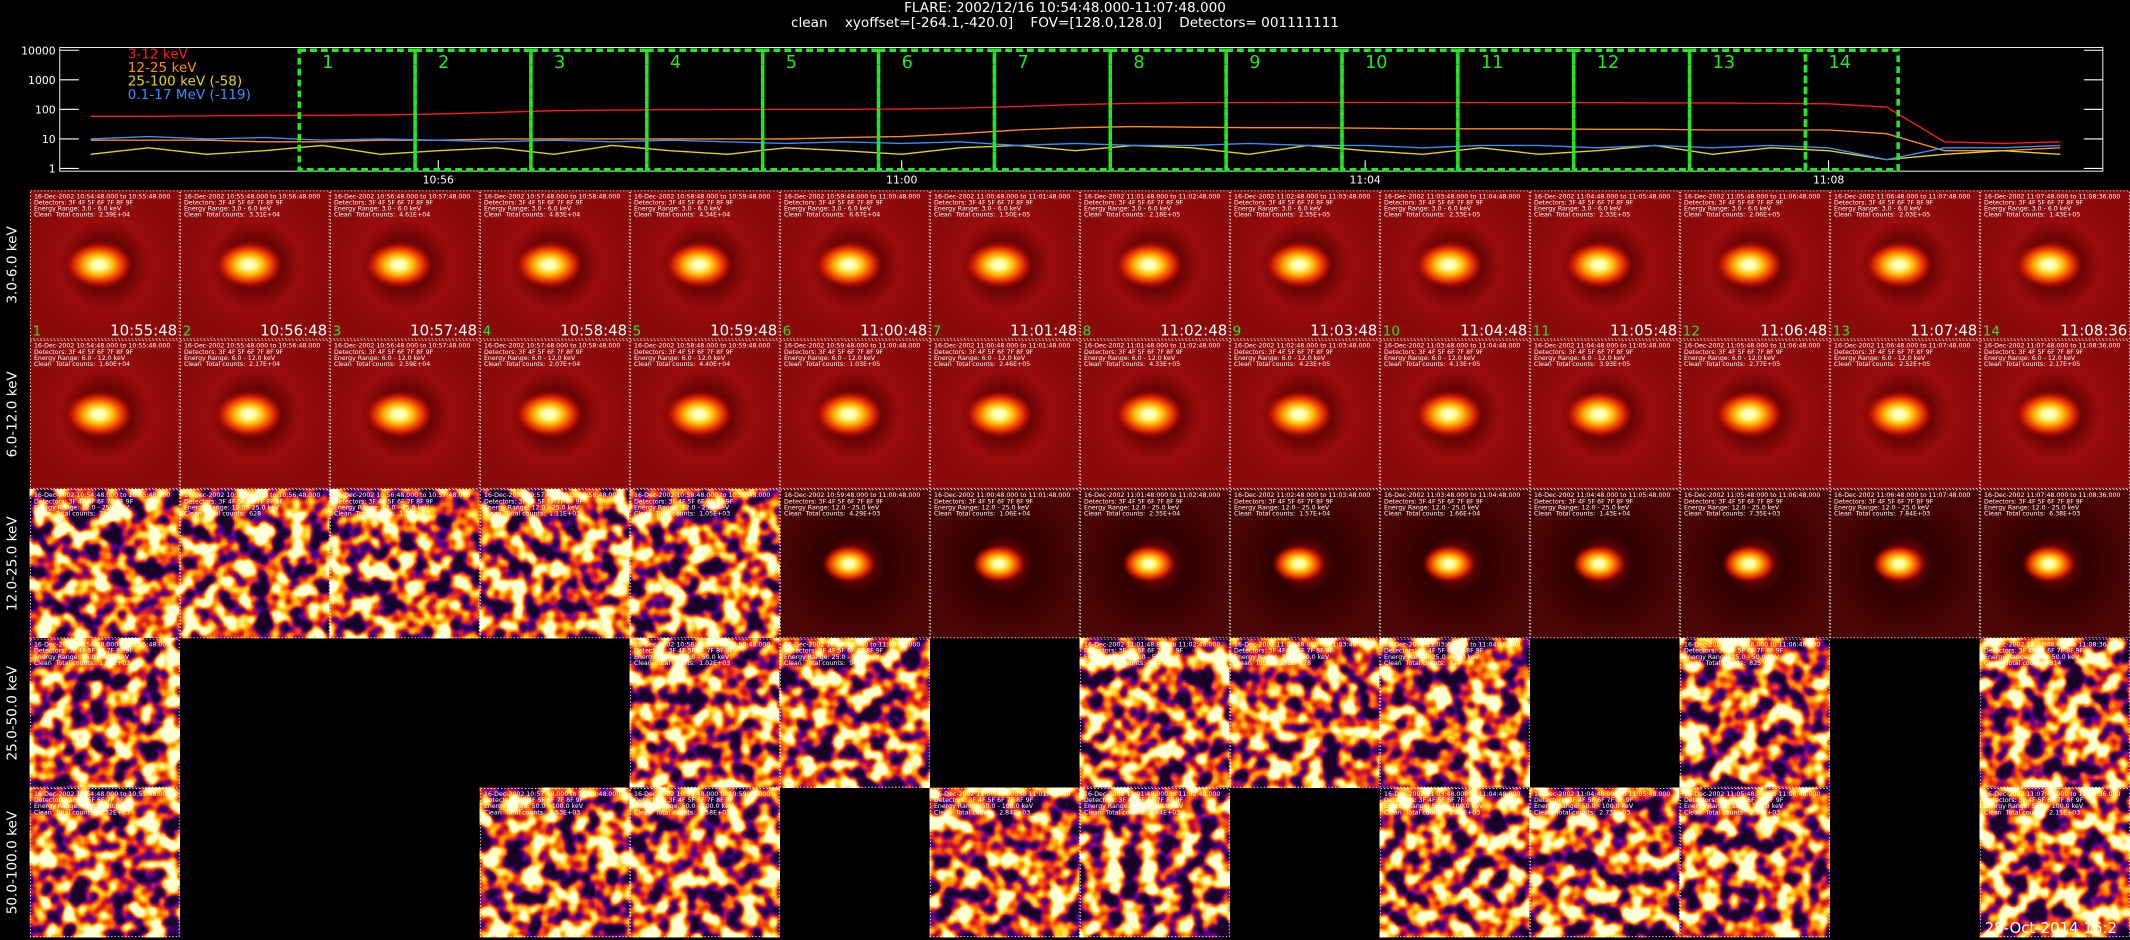 The height and width of the screenshot is (940, 2130). I want to click on image-counts: 4.13E+05, so click(1464, 364).